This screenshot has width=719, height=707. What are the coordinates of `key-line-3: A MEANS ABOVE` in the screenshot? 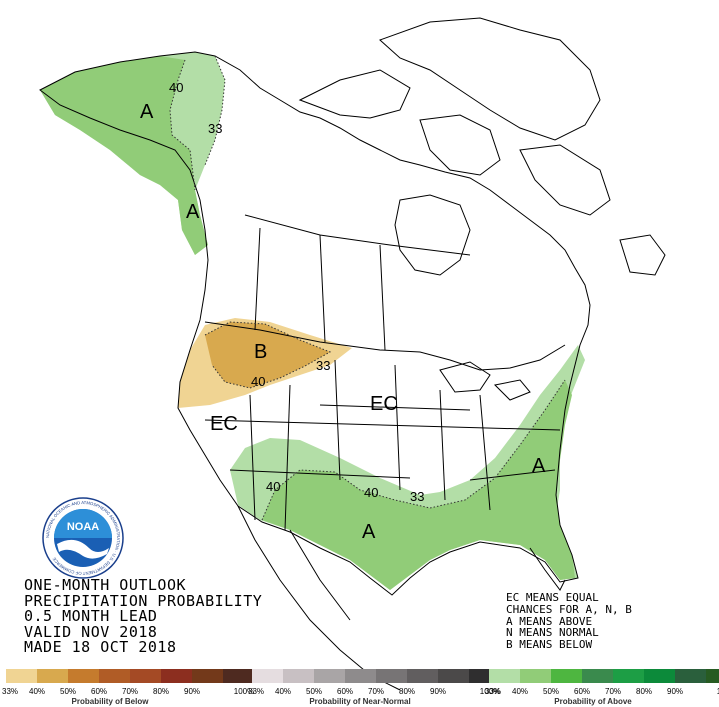 It's located at (549, 621).